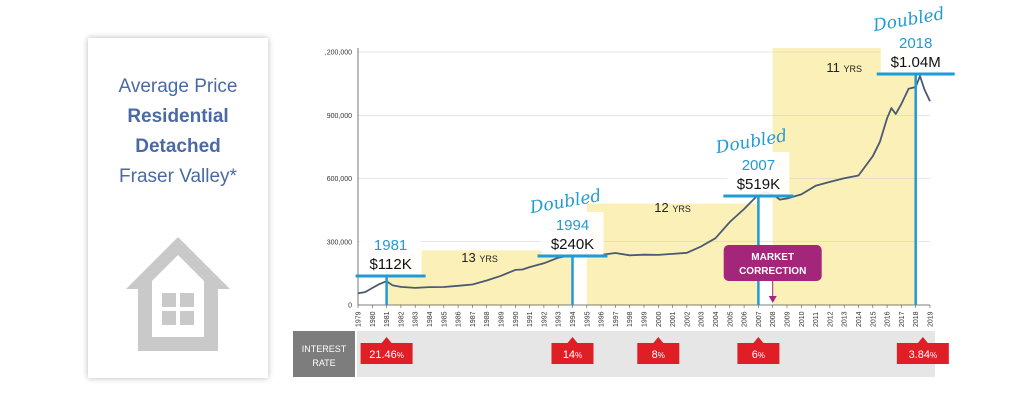 The image size is (1024, 420). What do you see at coordinates (834, 67) in the screenshot?
I see `period-years: 11` at bounding box center [834, 67].